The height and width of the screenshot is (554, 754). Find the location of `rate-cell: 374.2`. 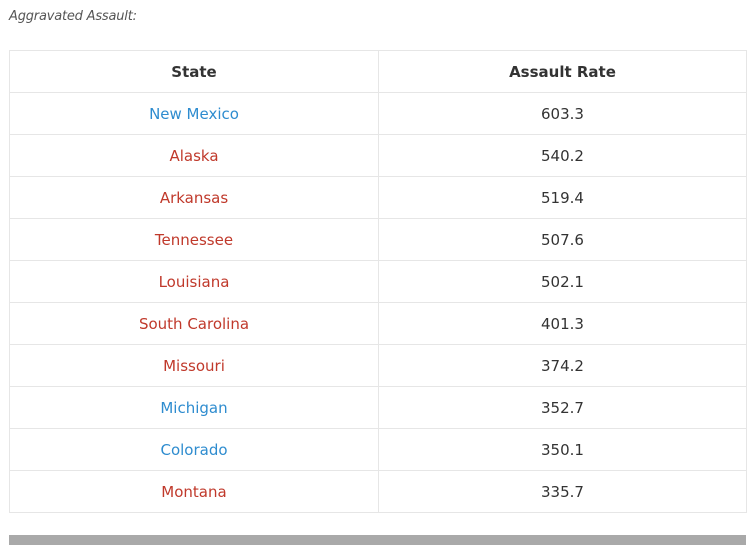

rate-cell: 374.2 is located at coordinates (562, 365).